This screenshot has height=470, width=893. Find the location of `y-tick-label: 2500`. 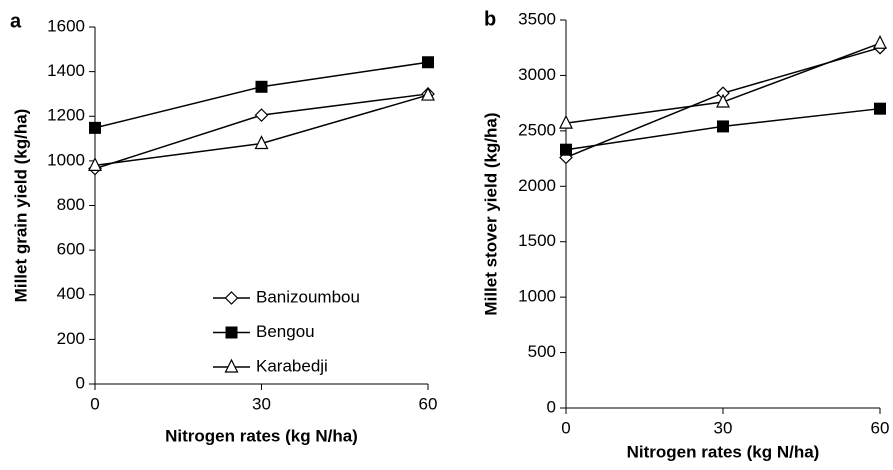

y-tick-label: 2500 is located at coordinates (537, 129).